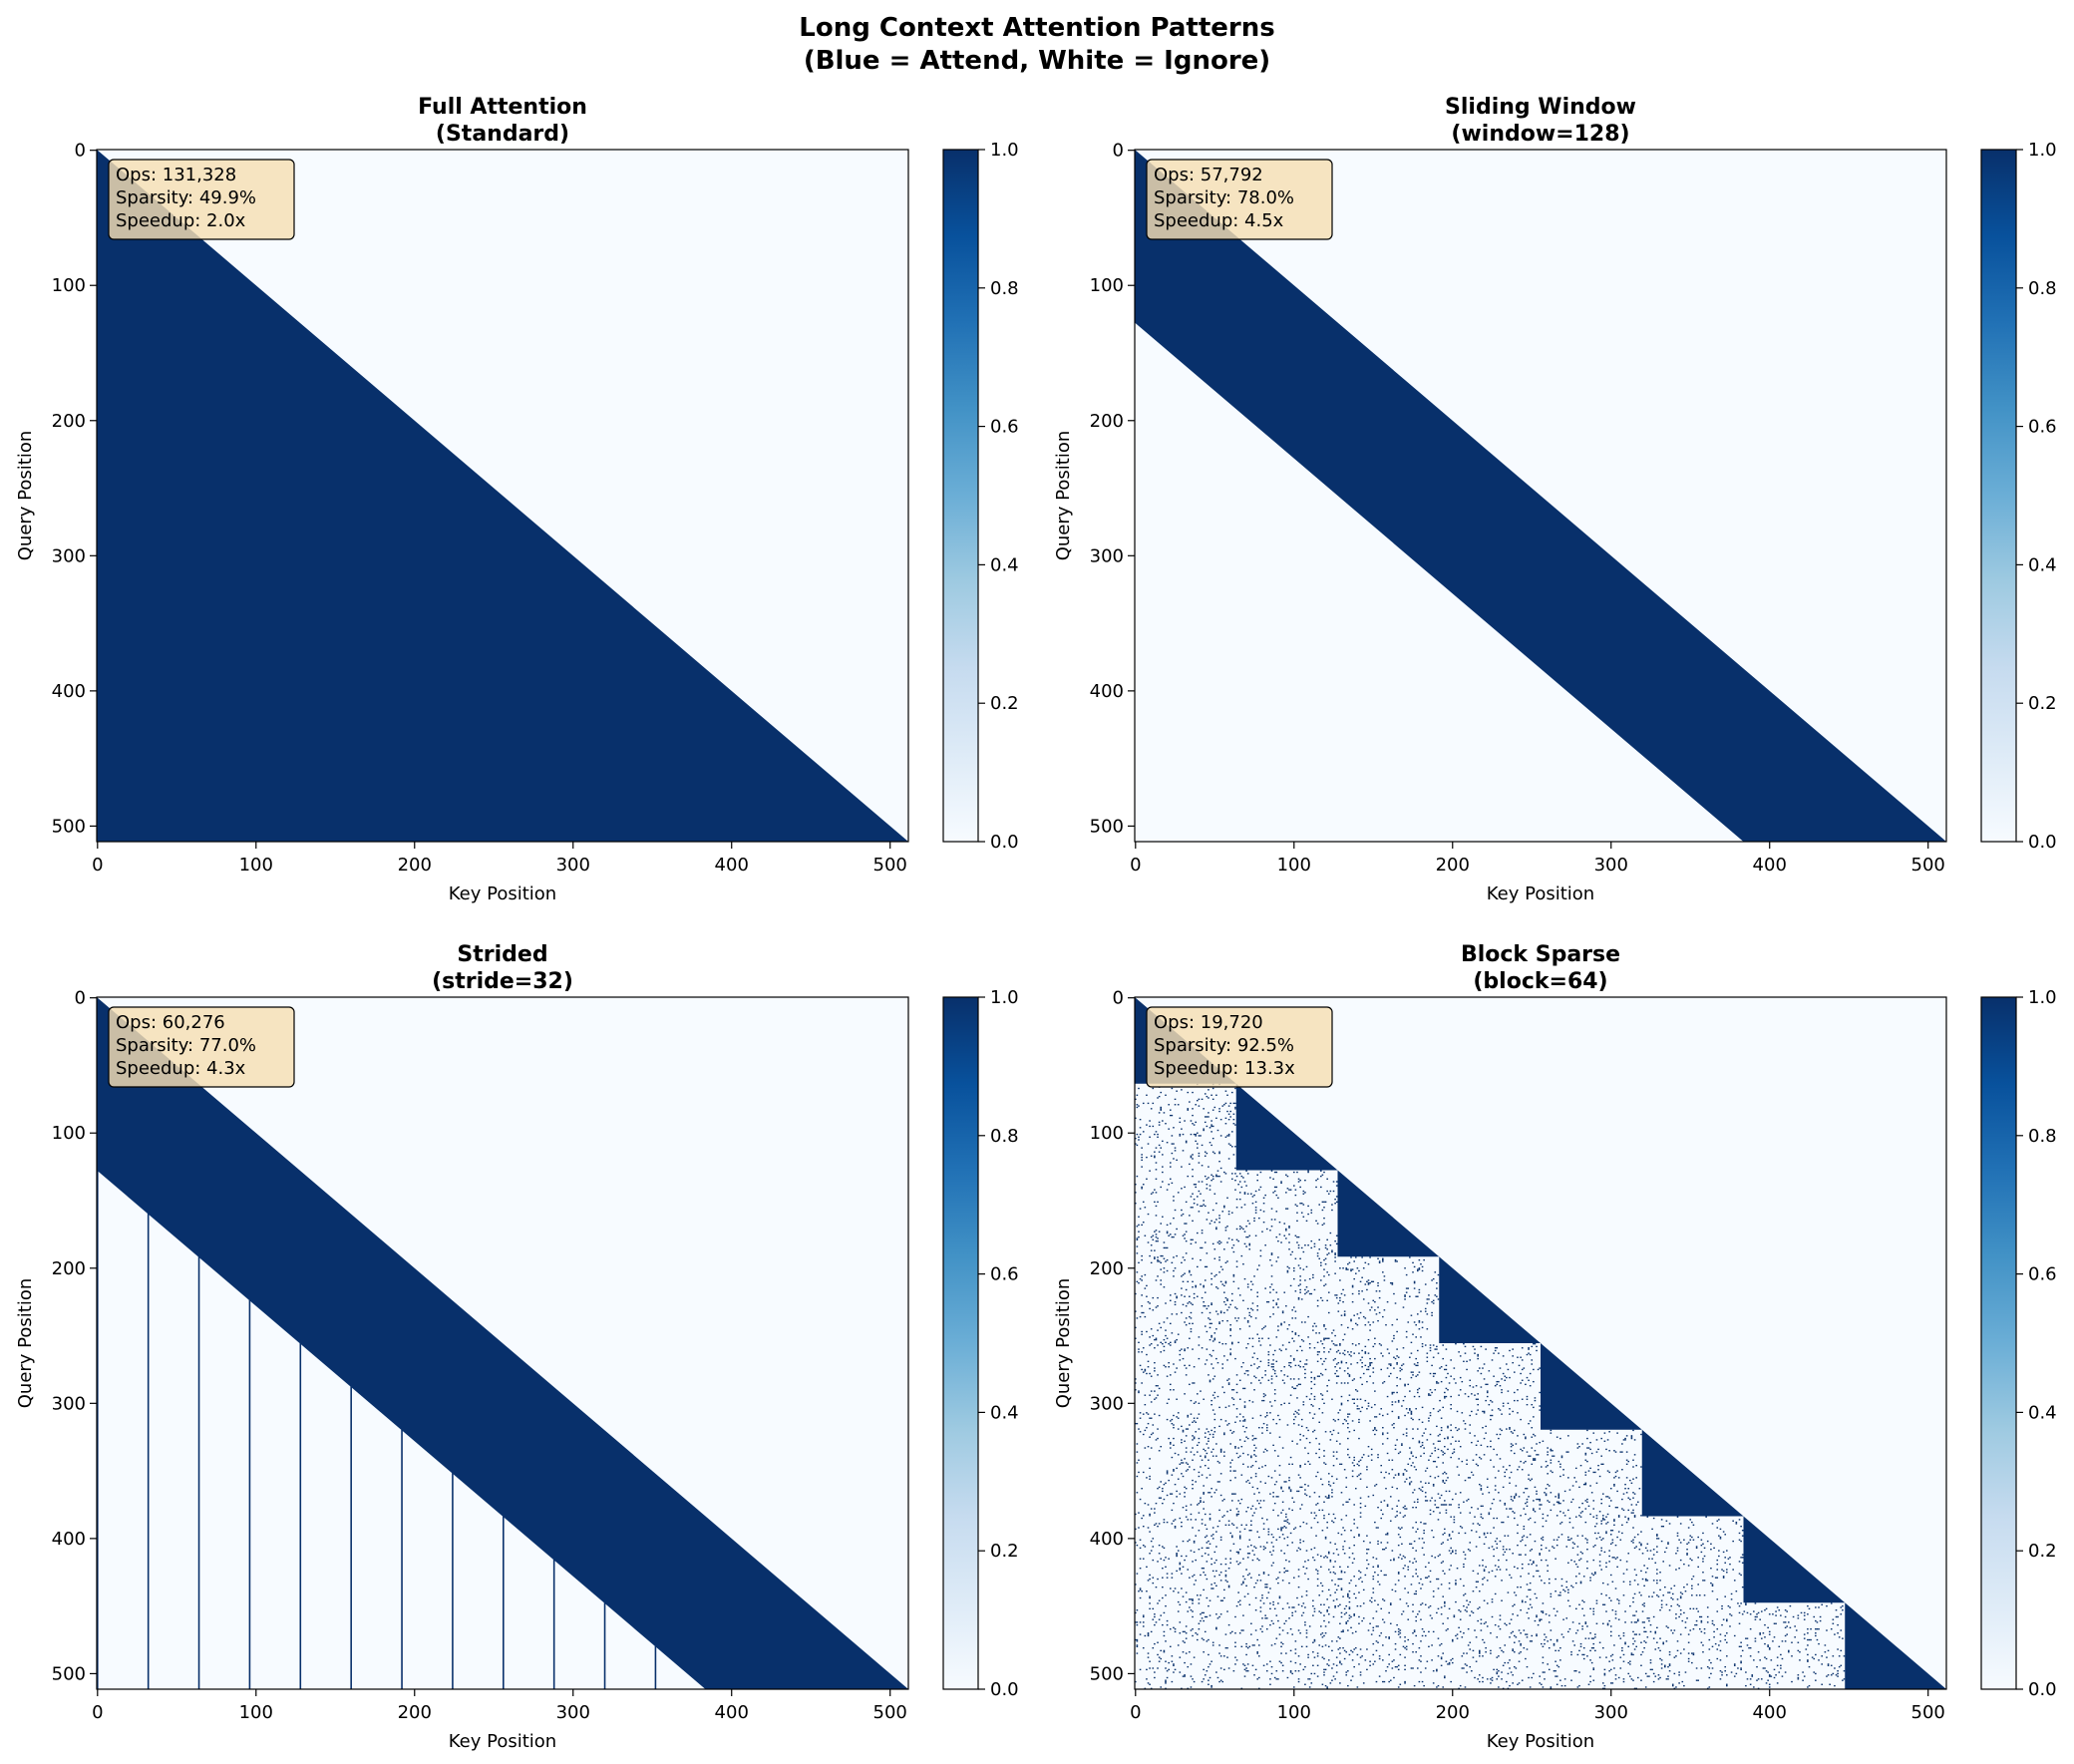  Describe the element at coordinates (69, 827) in the screenshot. I see `panel-full-ytick-label: 500` at that location.